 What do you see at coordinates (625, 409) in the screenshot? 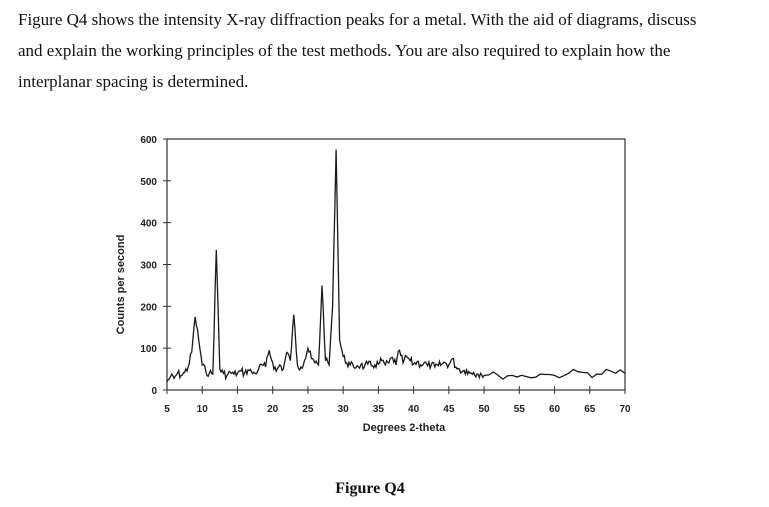
I see `x-tick-label: 70` at bounding box center [625, 409].